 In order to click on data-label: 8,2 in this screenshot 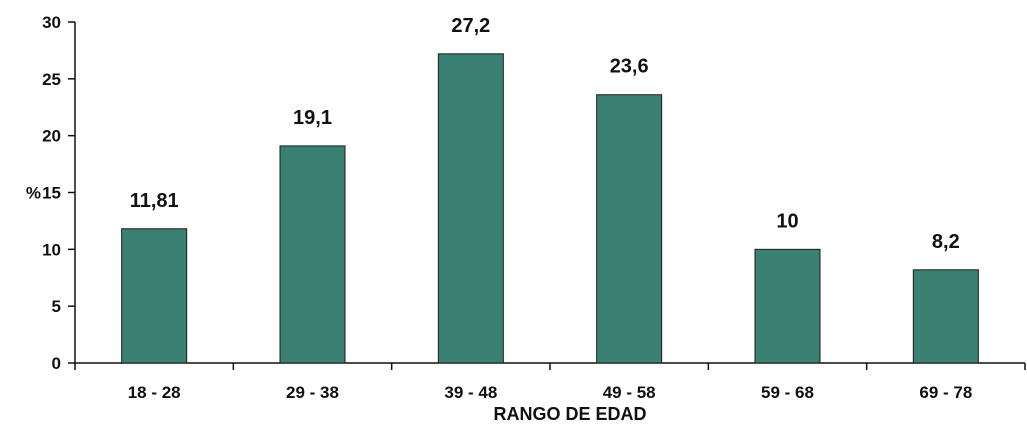, I will do `click(946, 242)`.